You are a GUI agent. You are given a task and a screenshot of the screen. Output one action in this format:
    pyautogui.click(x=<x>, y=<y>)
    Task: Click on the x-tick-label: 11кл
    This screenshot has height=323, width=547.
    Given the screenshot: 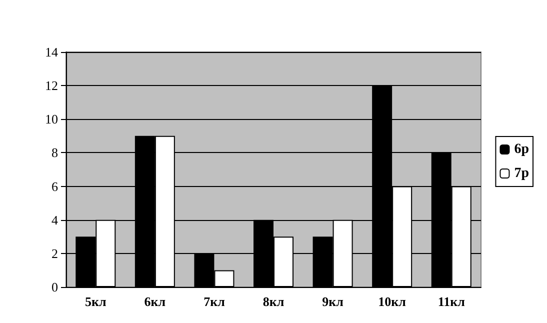 What is the action you would take?
    pyautogui.click(x=451, y=301)
    